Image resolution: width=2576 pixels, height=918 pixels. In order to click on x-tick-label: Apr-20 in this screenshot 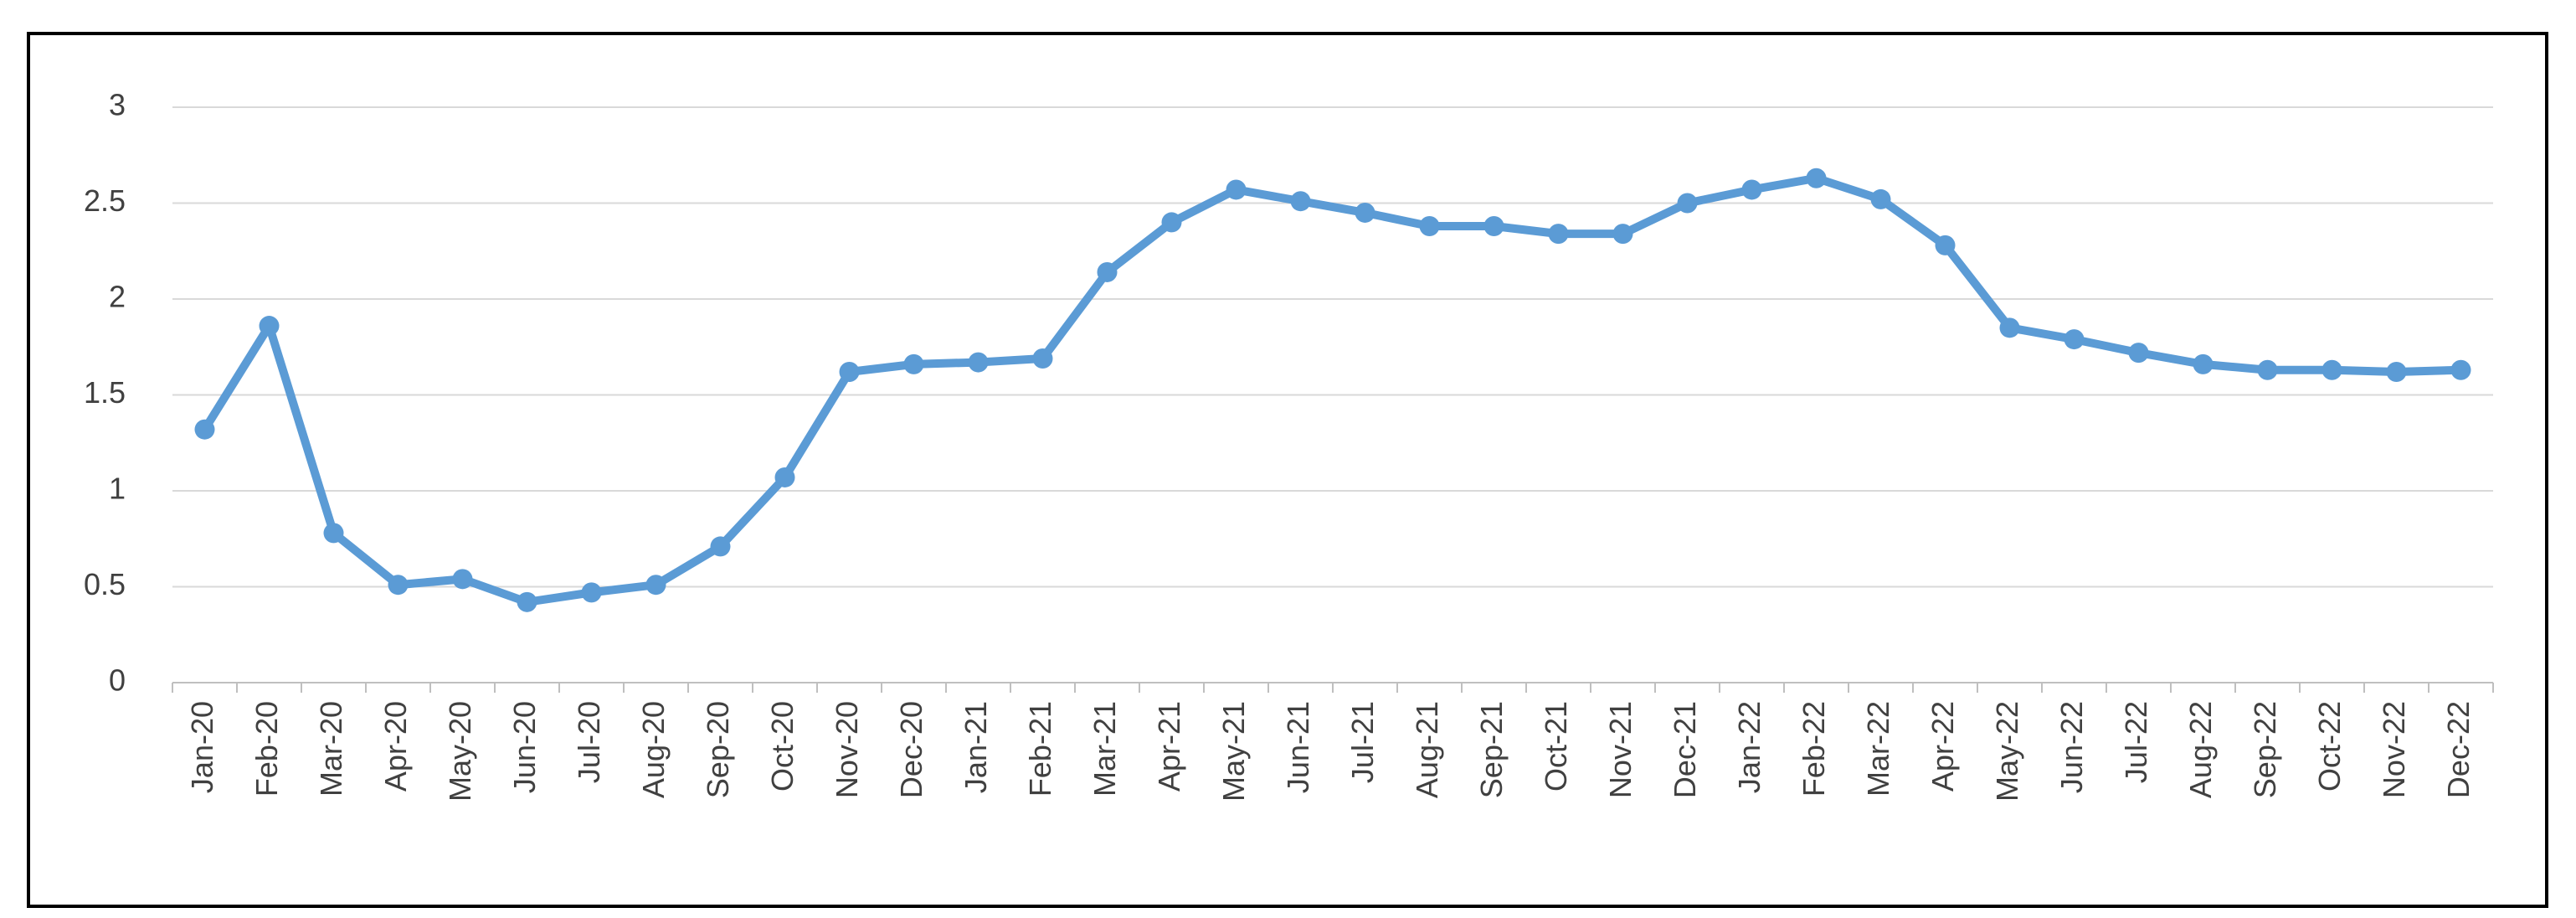, I will do `click(396, 746)`.